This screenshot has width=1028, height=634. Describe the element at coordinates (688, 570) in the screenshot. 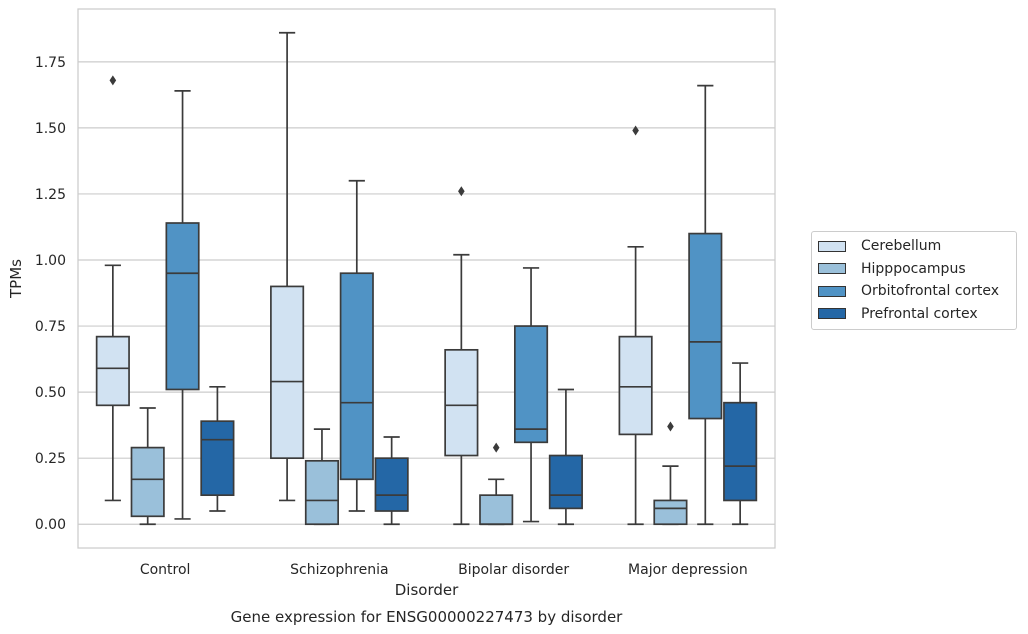

I see `x-tick-label: Major depression` at that location.